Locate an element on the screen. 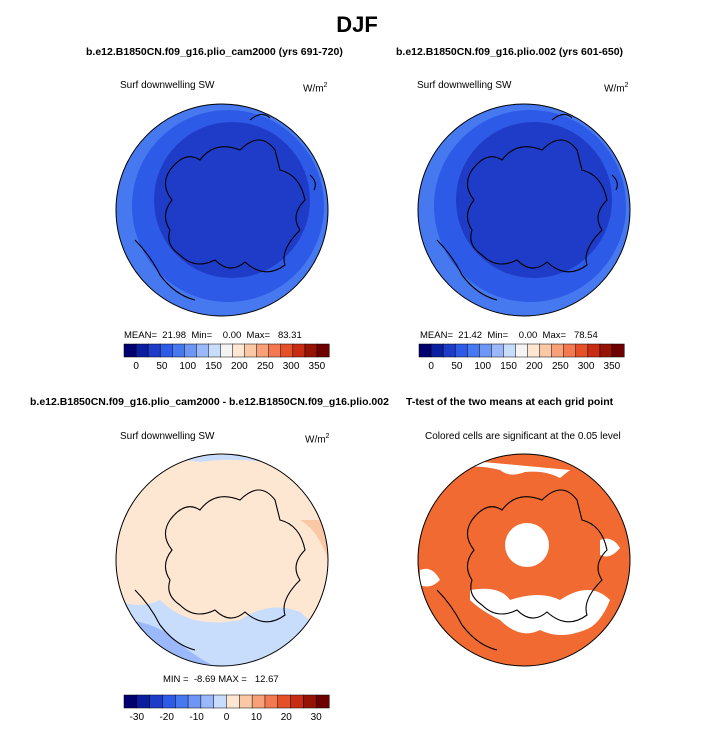  panel3-map is located at coordinates (222, 560).